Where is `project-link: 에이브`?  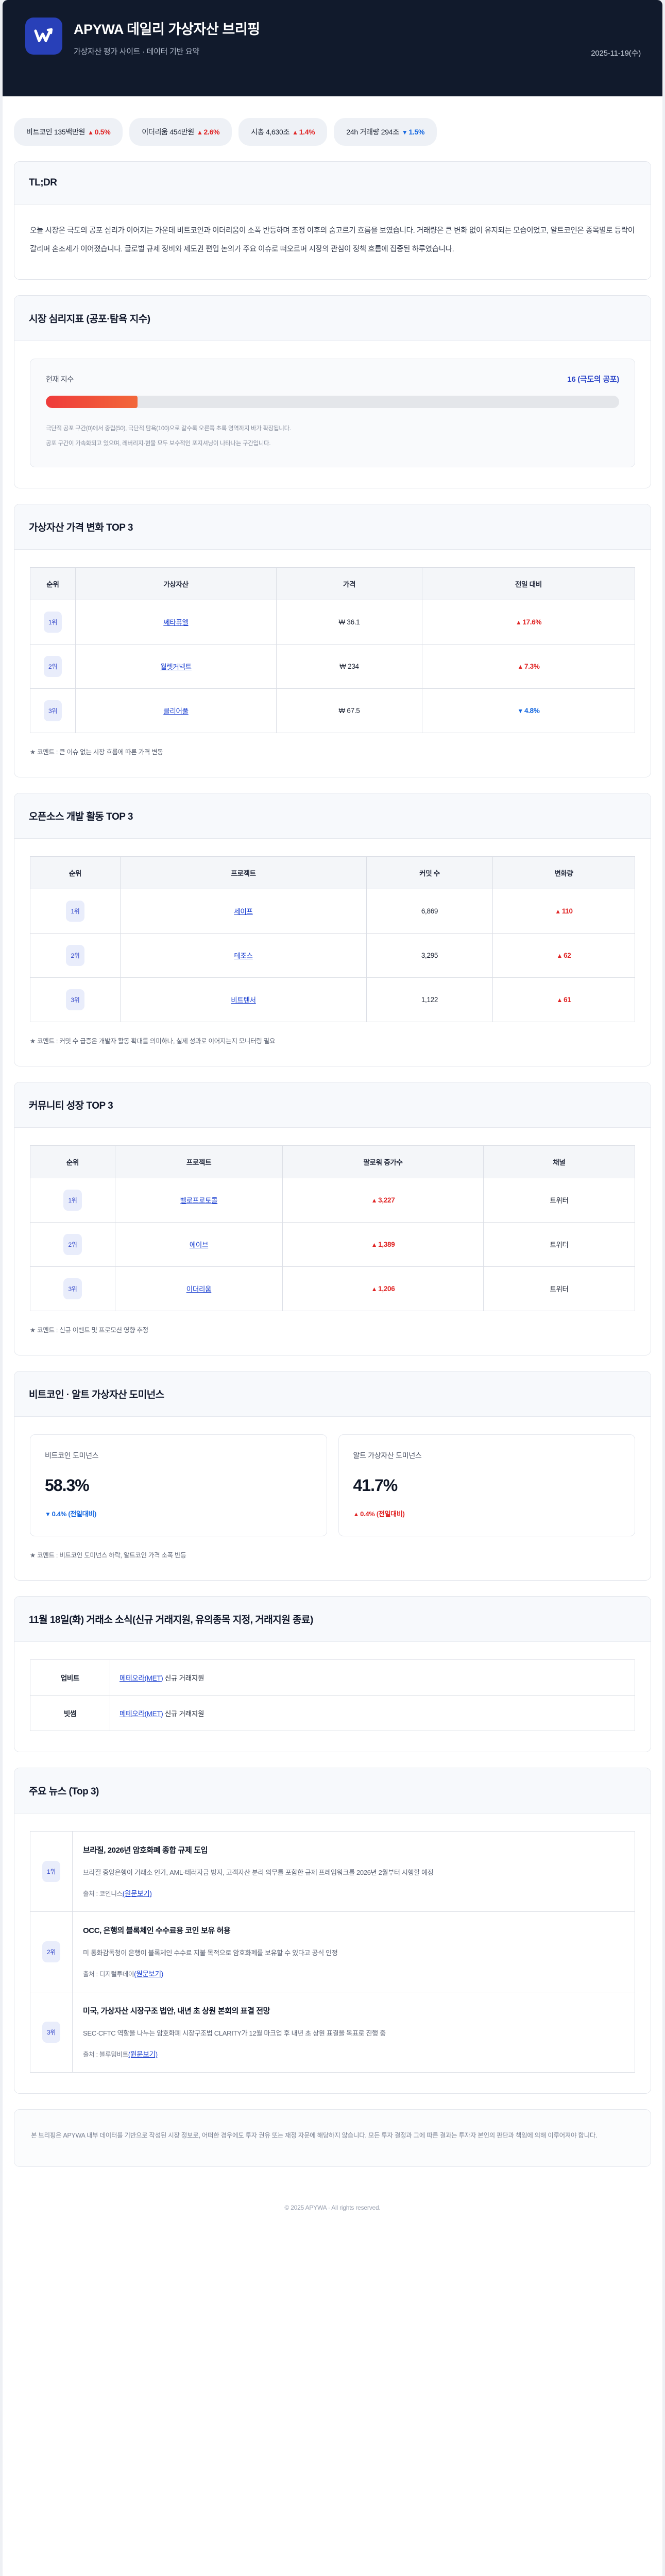 project-link: 에이브 is located at coordinates (199, 1245).